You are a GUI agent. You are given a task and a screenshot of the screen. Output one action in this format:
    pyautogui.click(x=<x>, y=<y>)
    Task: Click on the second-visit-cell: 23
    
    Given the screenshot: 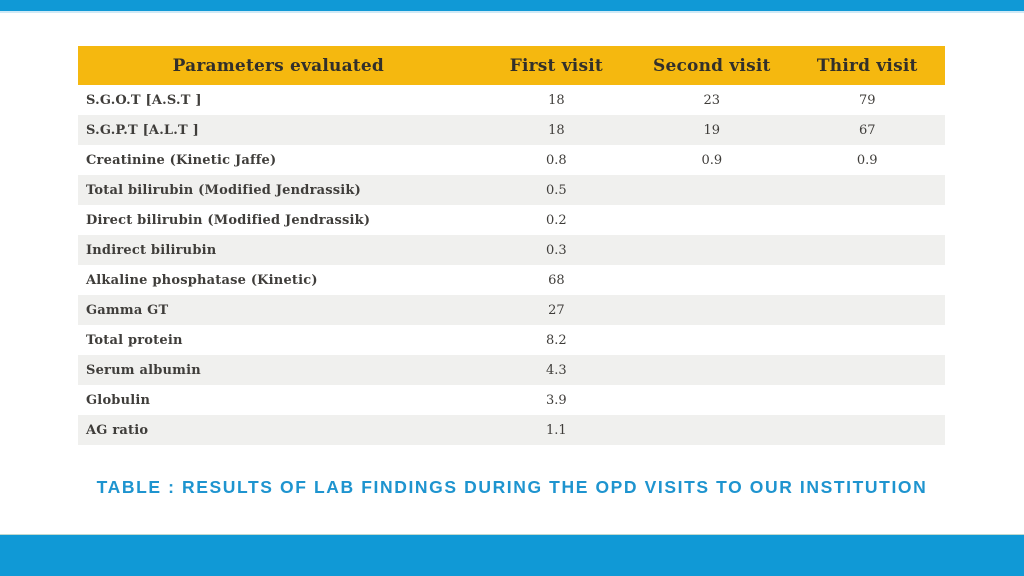 What is the action you would take?
    pyautogui.click(x=712, y=100)
    